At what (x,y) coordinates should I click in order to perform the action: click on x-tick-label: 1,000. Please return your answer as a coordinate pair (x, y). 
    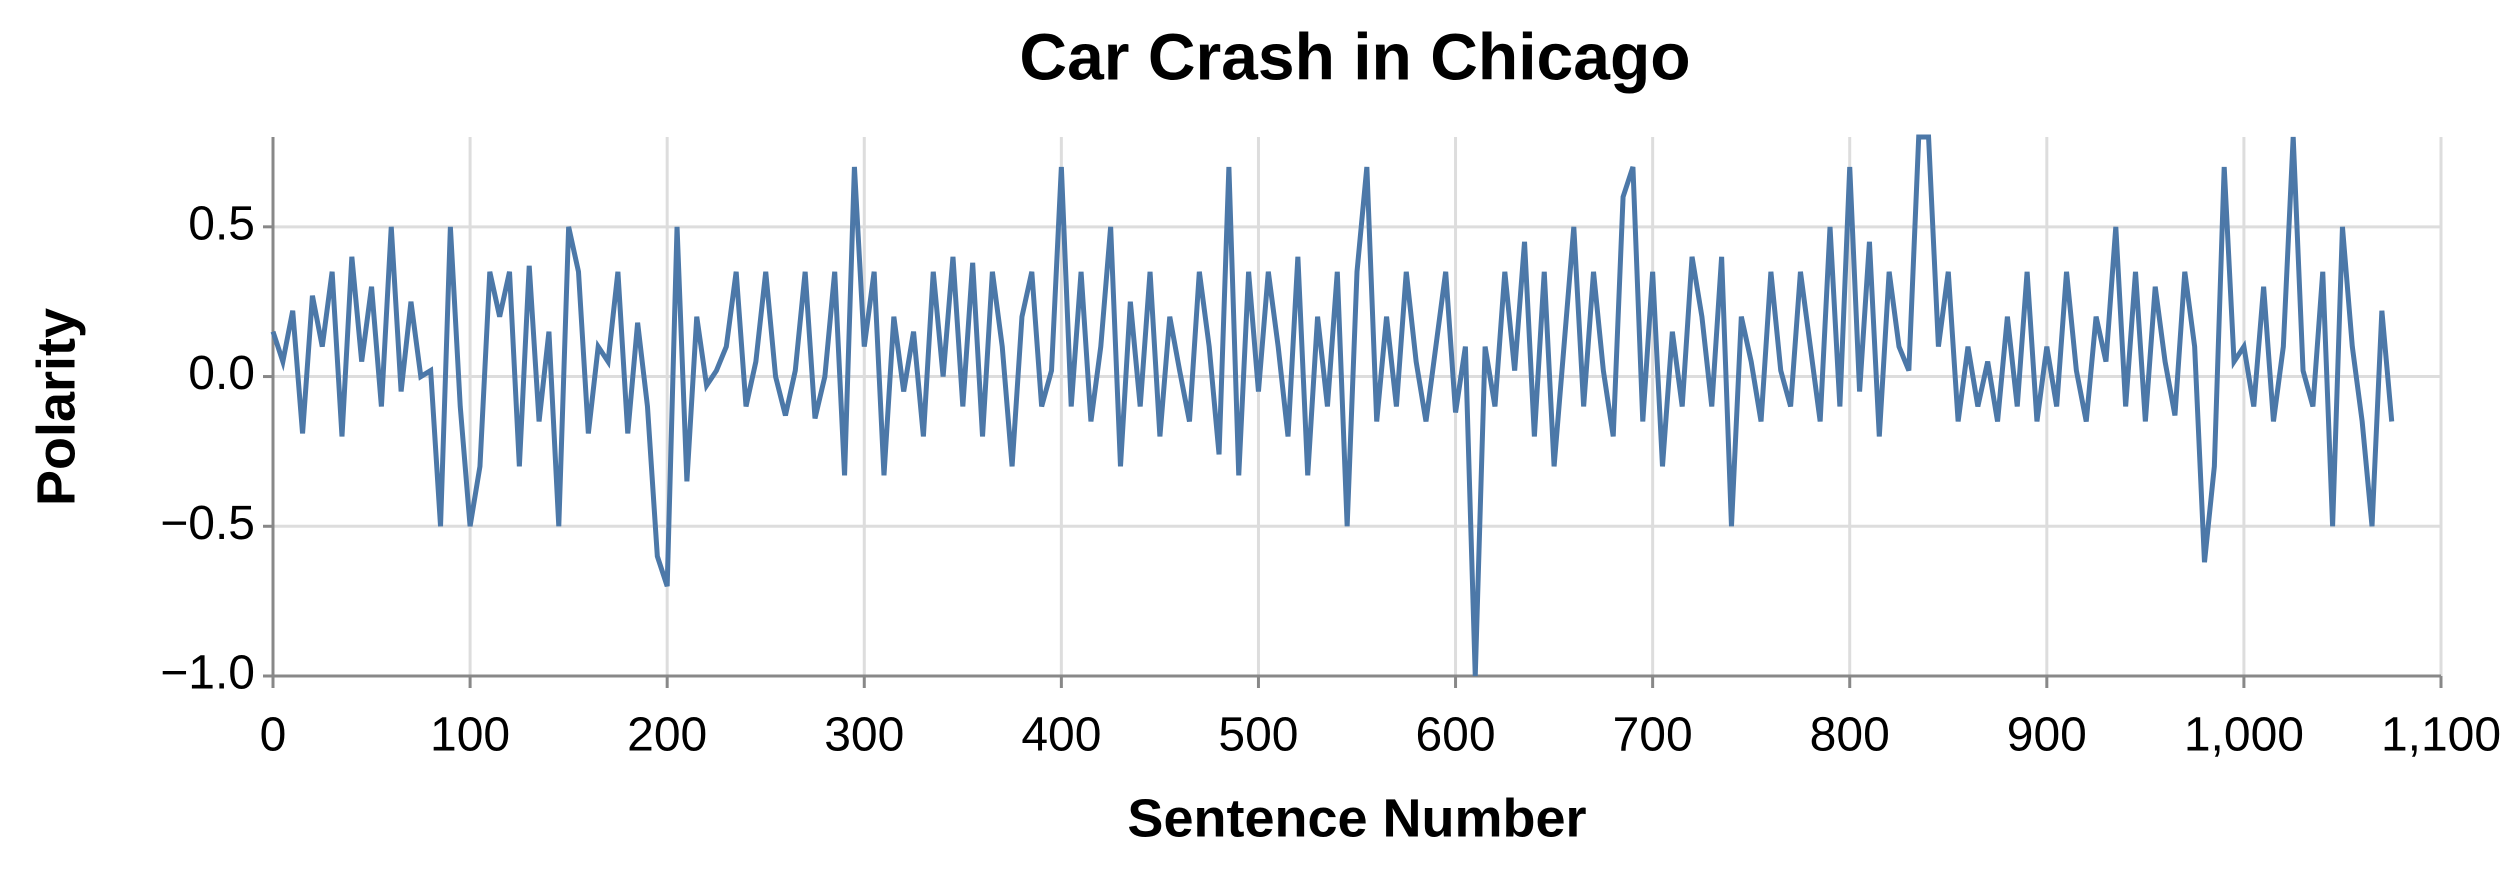
    Looking at the image, I should click on (2244, 735).